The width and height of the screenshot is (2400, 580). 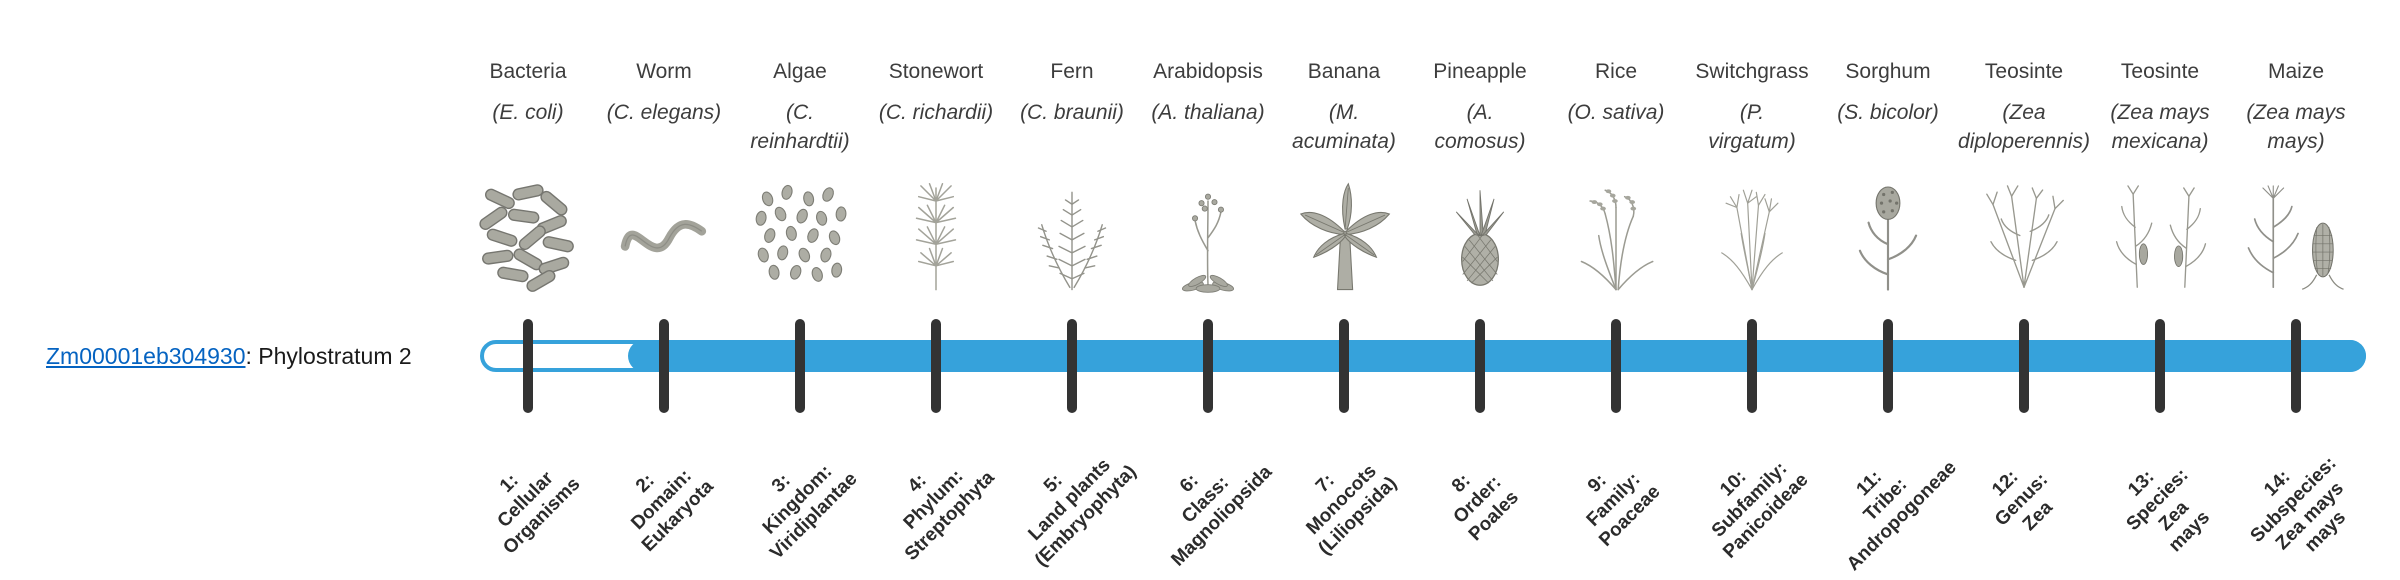 I want to click on stratum-header: Teosinte (Zea mays mexicana), so click(x=2160, y=108).